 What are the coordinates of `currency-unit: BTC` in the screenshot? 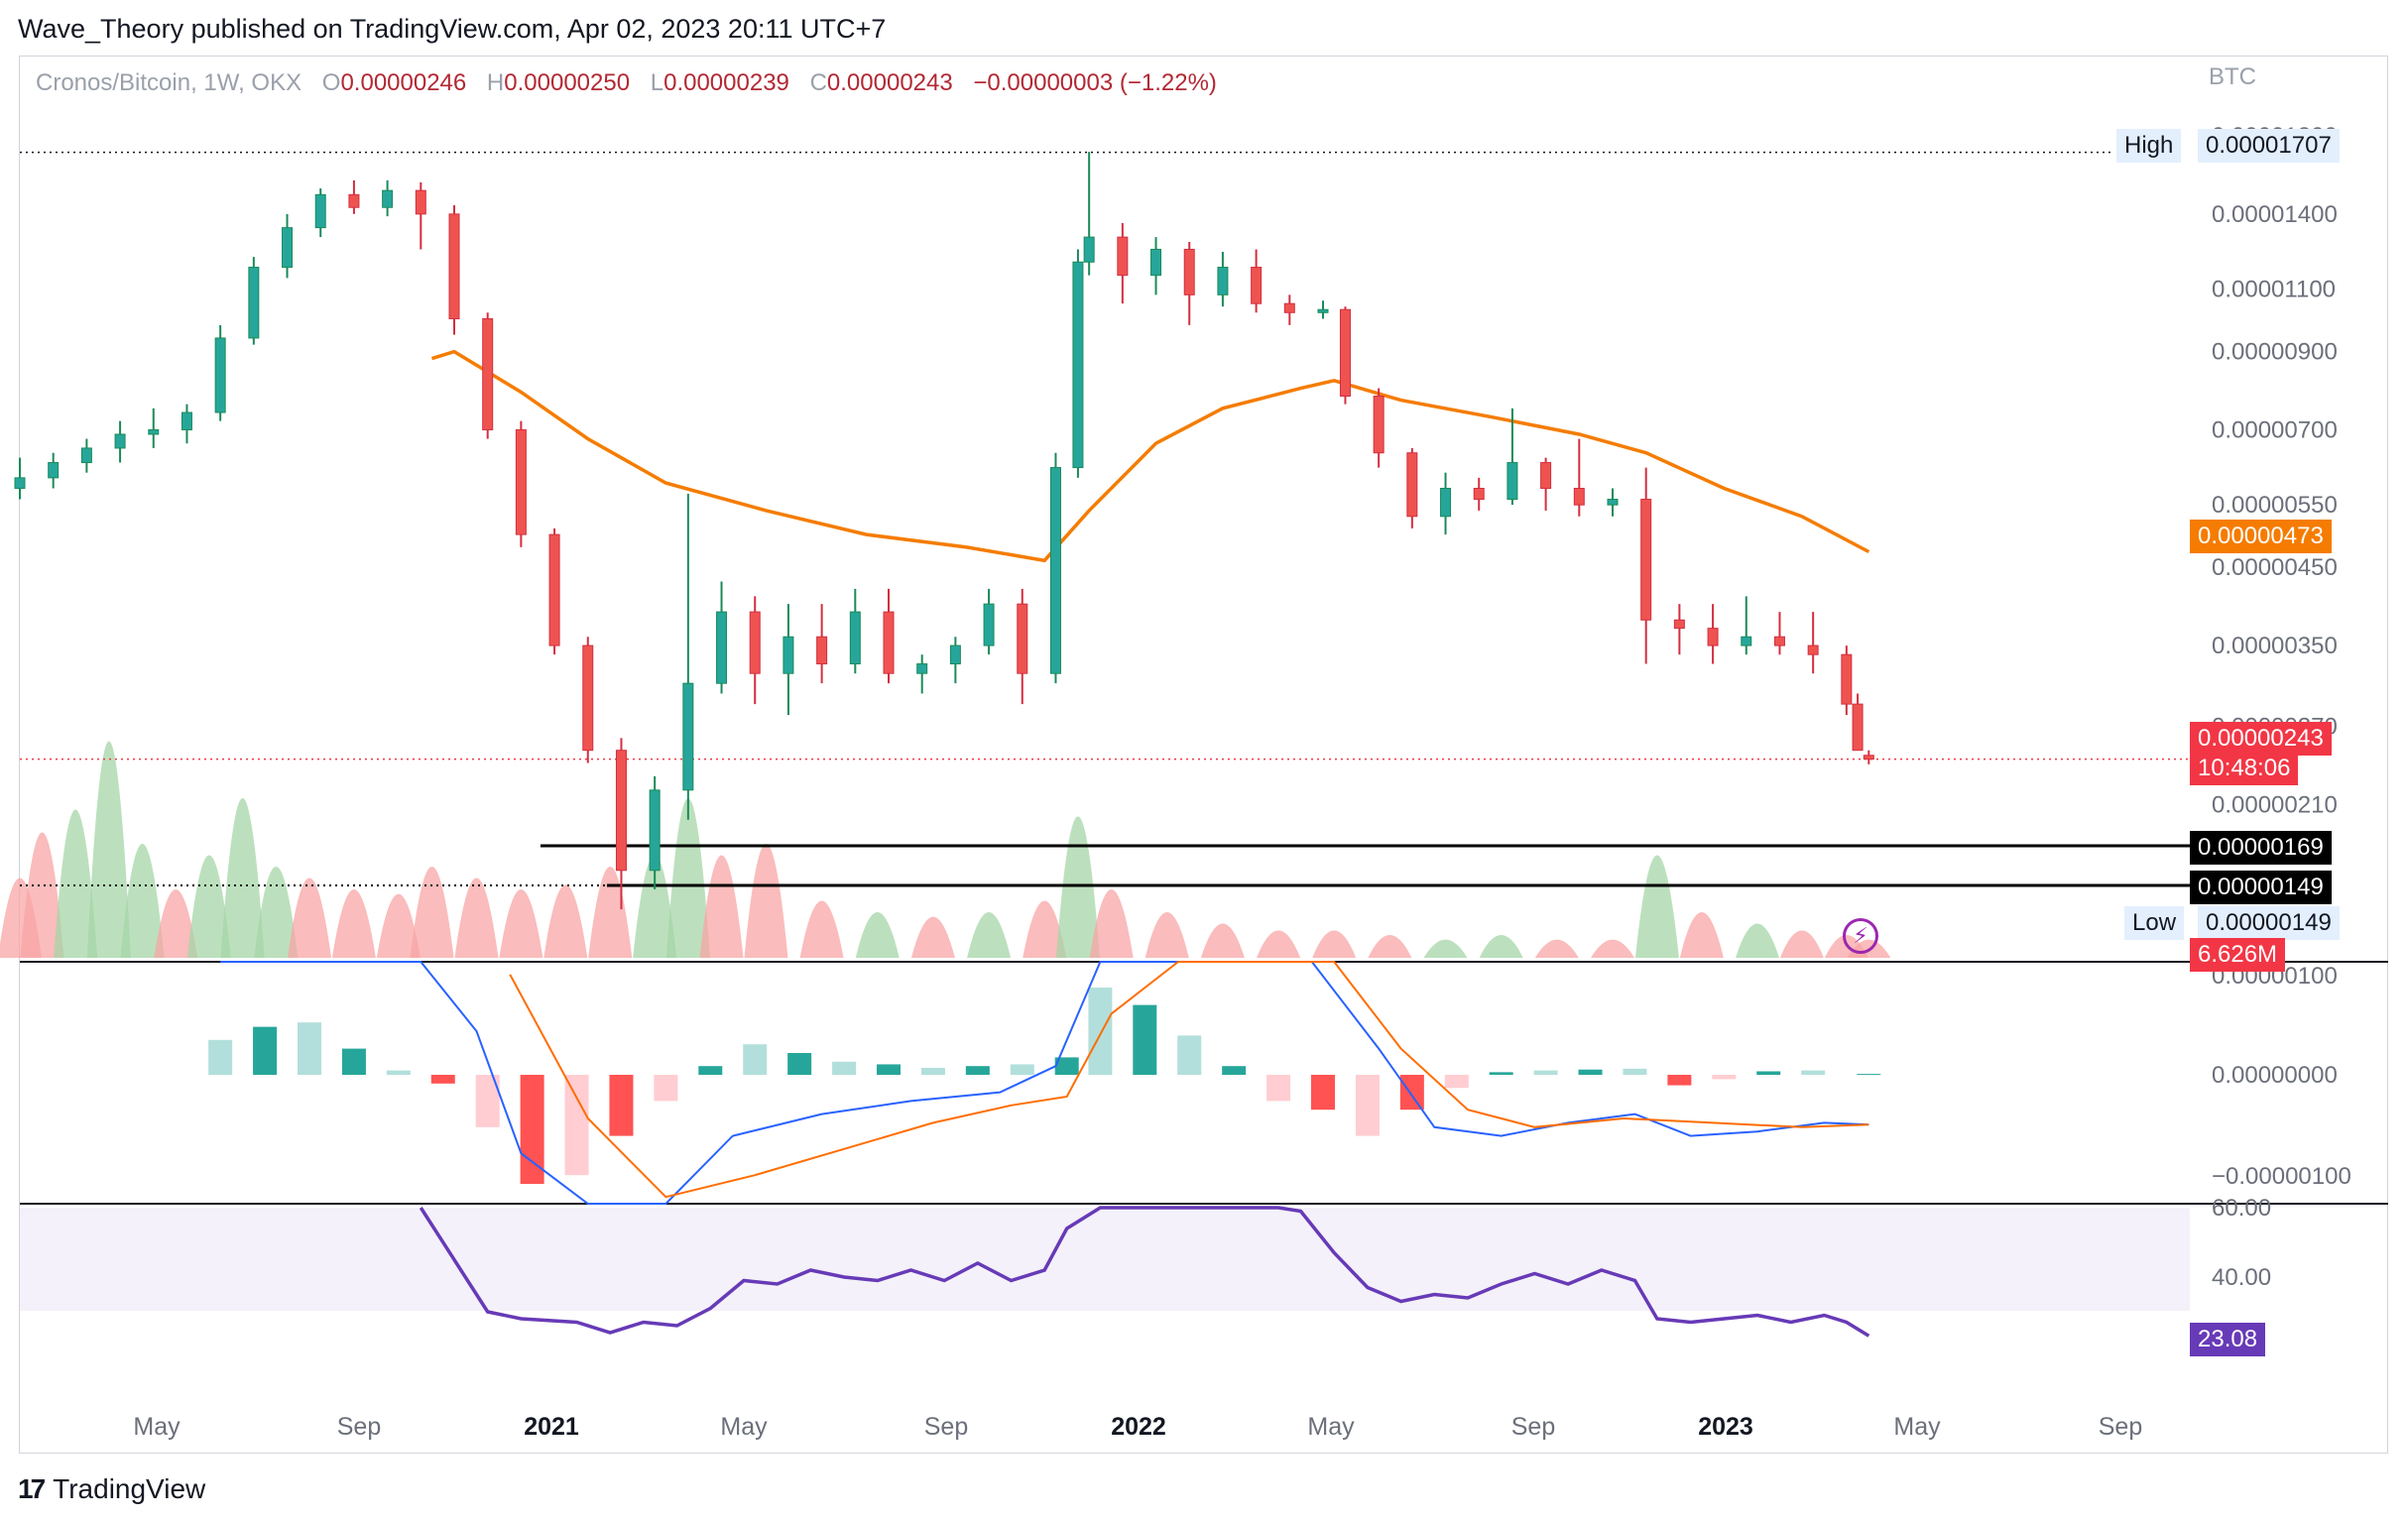 It's located at (2233, 76).